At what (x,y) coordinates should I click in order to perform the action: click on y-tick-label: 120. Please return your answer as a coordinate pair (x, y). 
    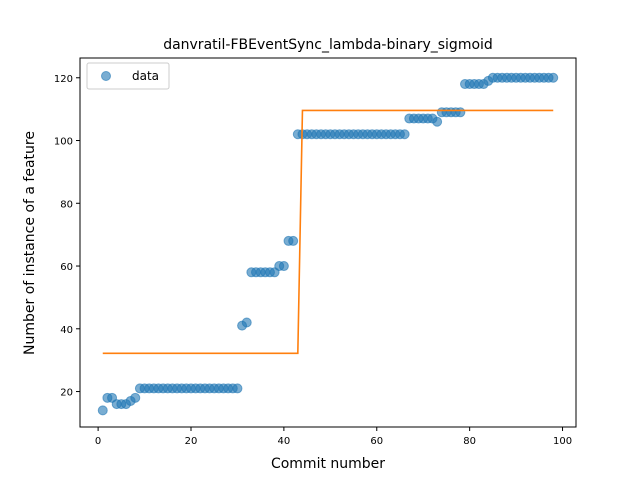
    Looking at the image, I should click on (63, 79).